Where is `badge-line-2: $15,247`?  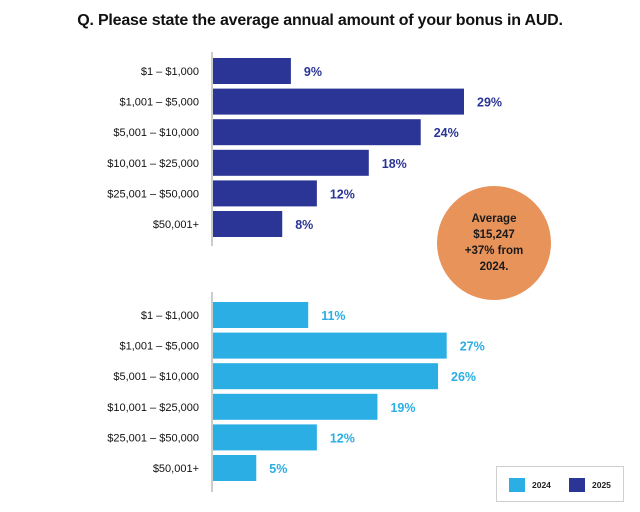 badge-line-2: $15,247 is located at coordinates (494, 235).